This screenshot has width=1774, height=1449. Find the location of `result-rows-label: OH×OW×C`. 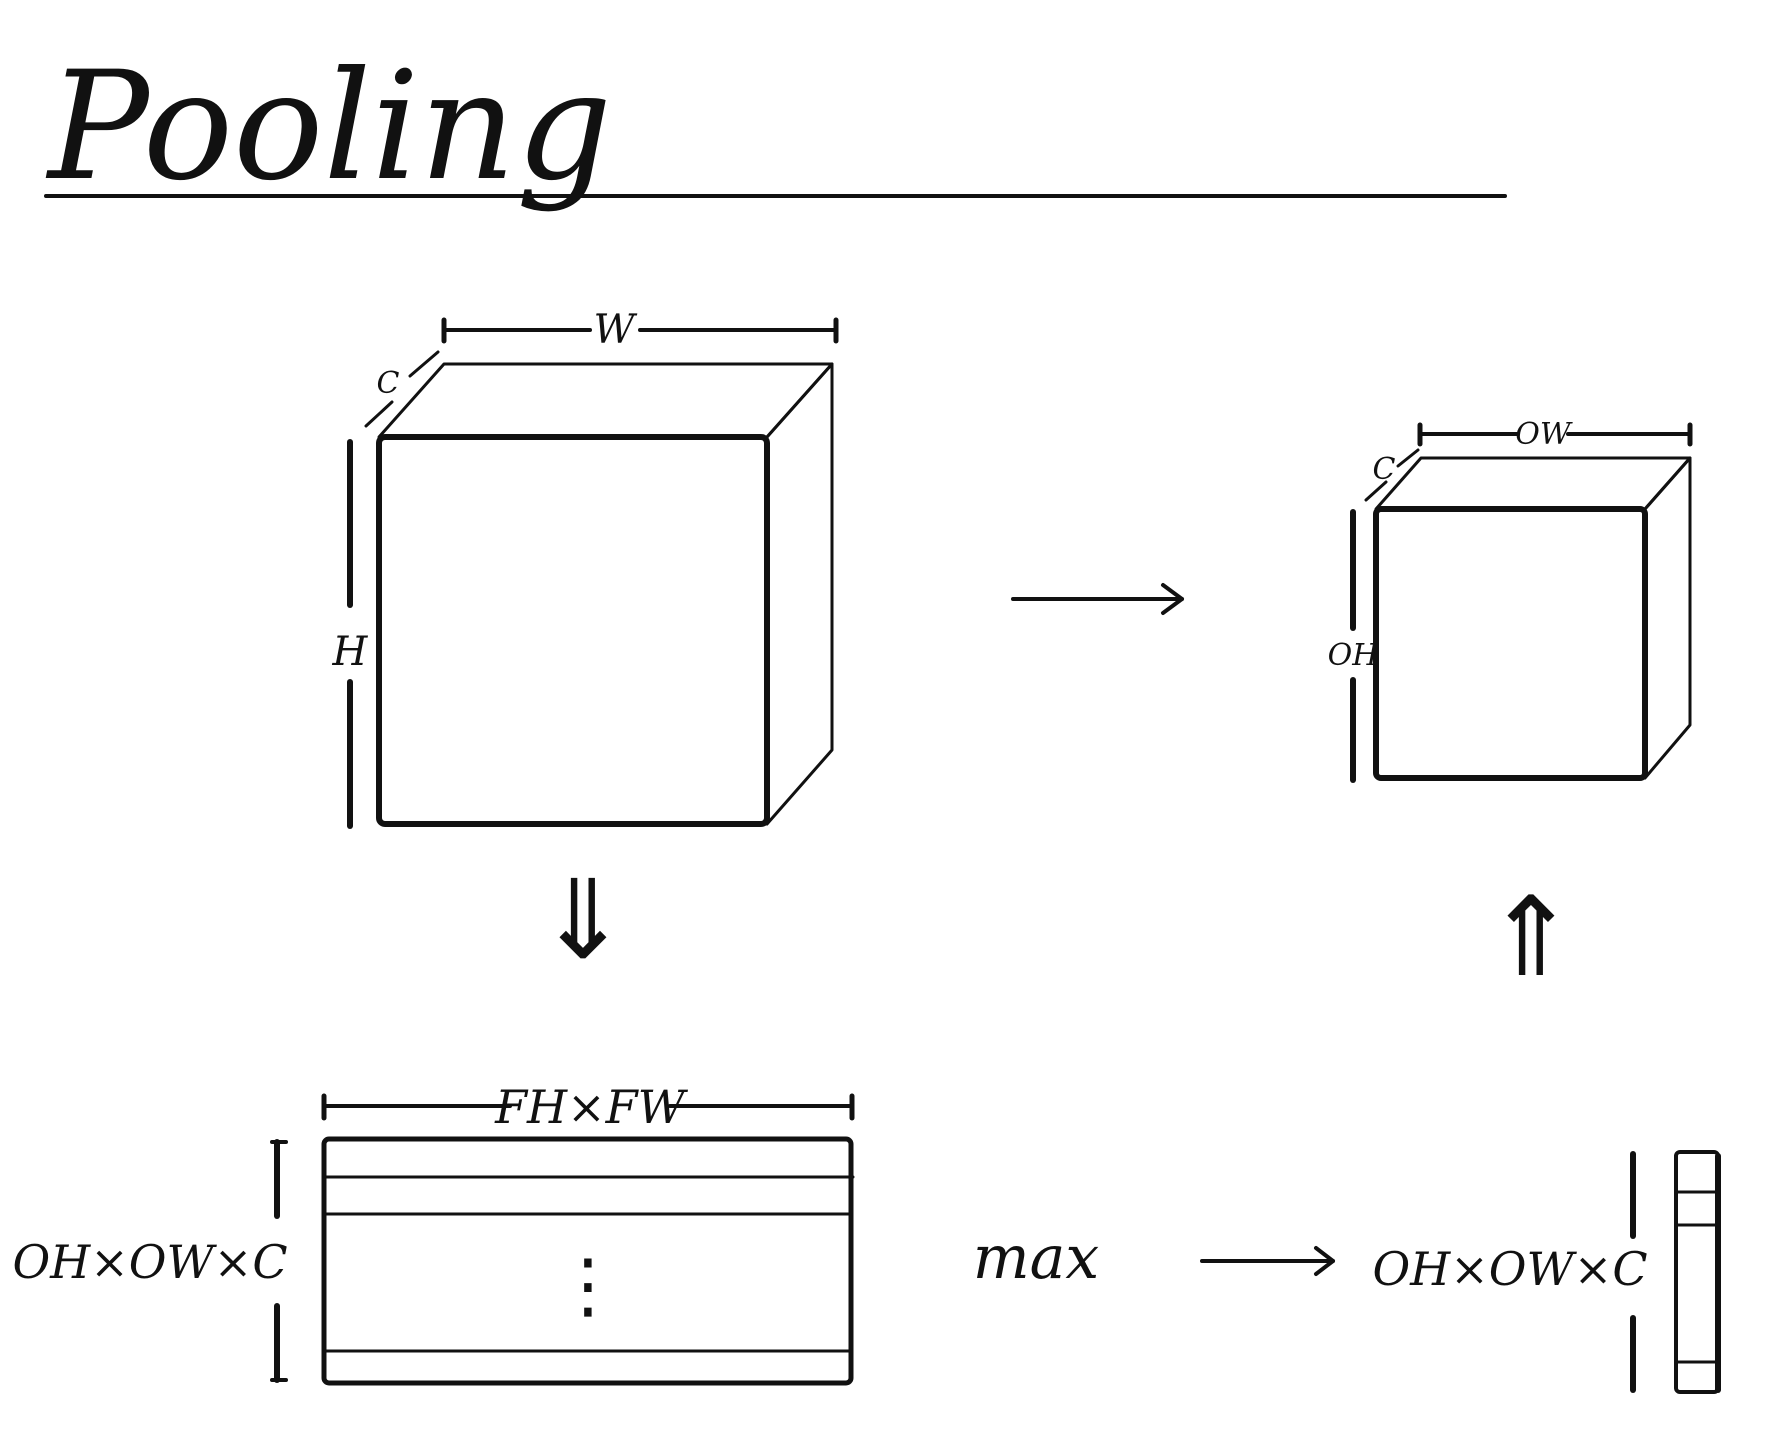

result-rows-label: OH×OW×C is located at coordinates (1509, 1269).